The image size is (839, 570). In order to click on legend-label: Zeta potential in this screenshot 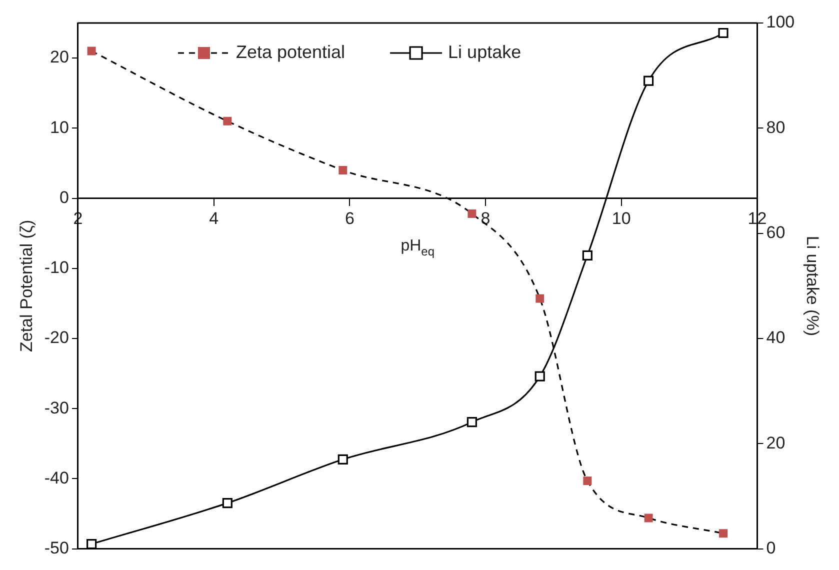, I will do `click(291, 52)`.